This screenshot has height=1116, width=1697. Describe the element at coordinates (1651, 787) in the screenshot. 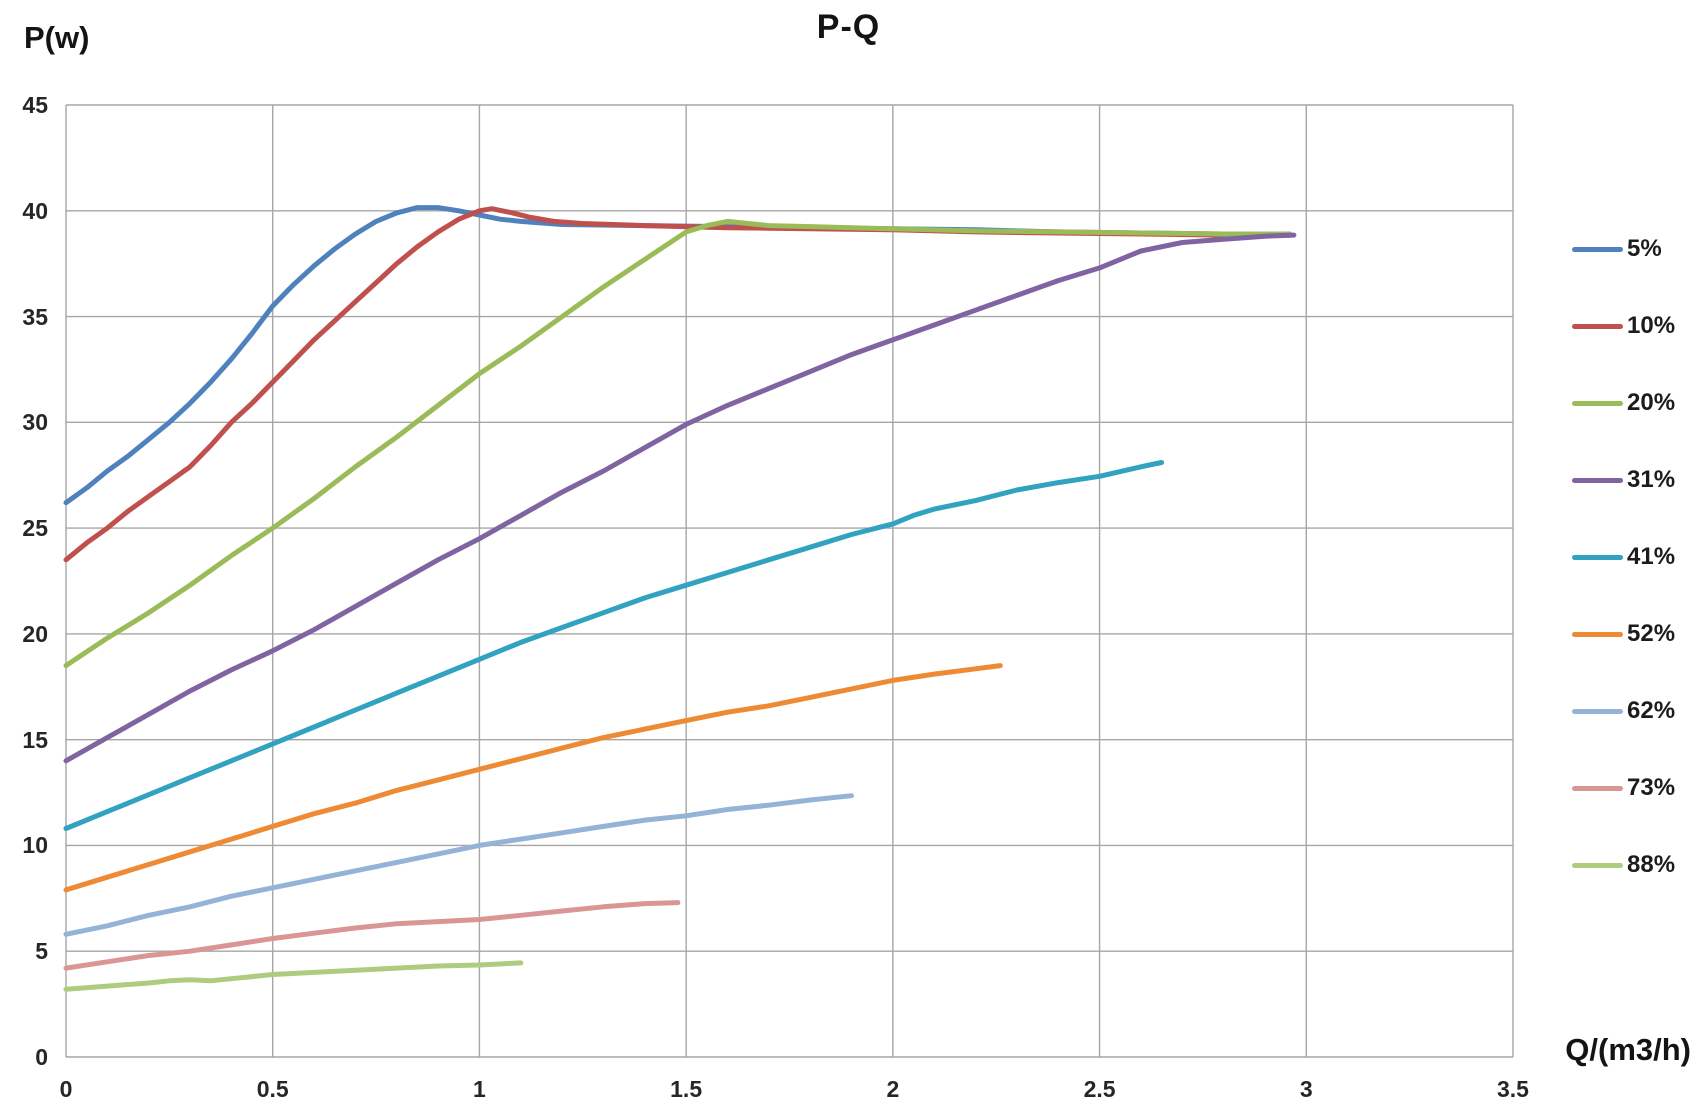

I see `legend-label-73%: 73%` at that location.